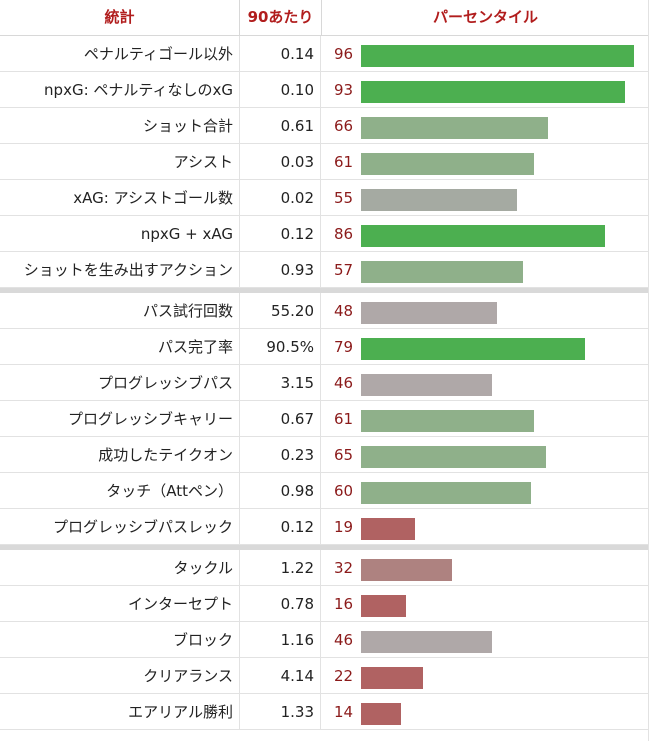 The image size is (649, 741). I want to click on per90-value: 0.10, so click(280, 89).